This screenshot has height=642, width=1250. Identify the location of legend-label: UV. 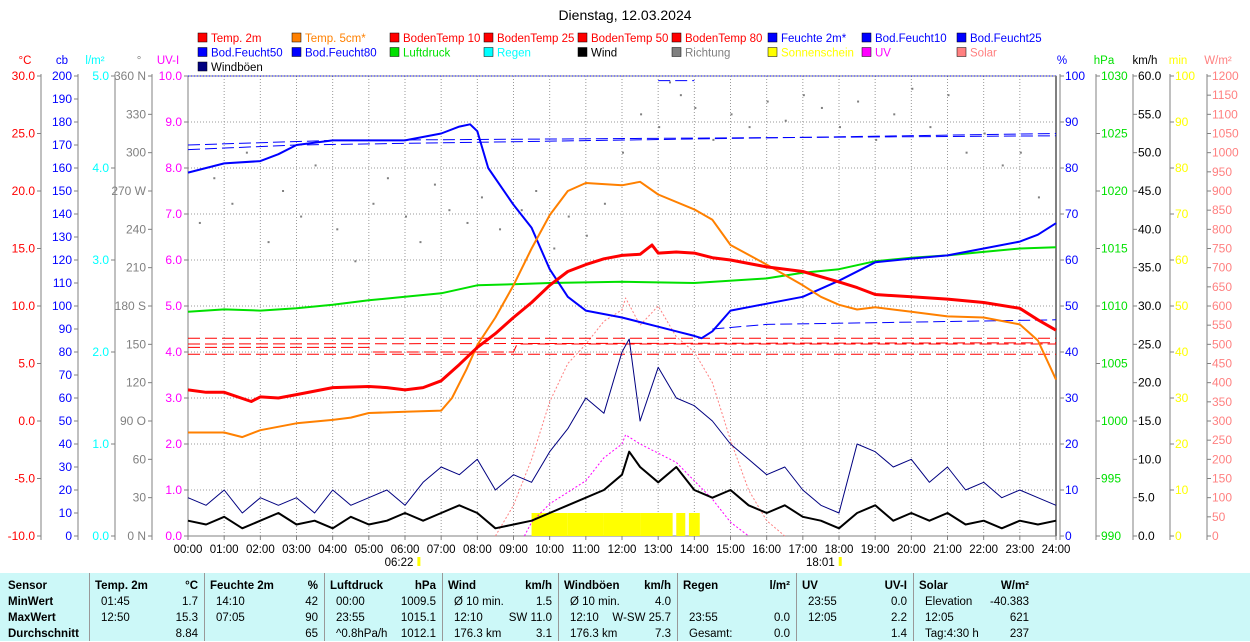
(883, 54).